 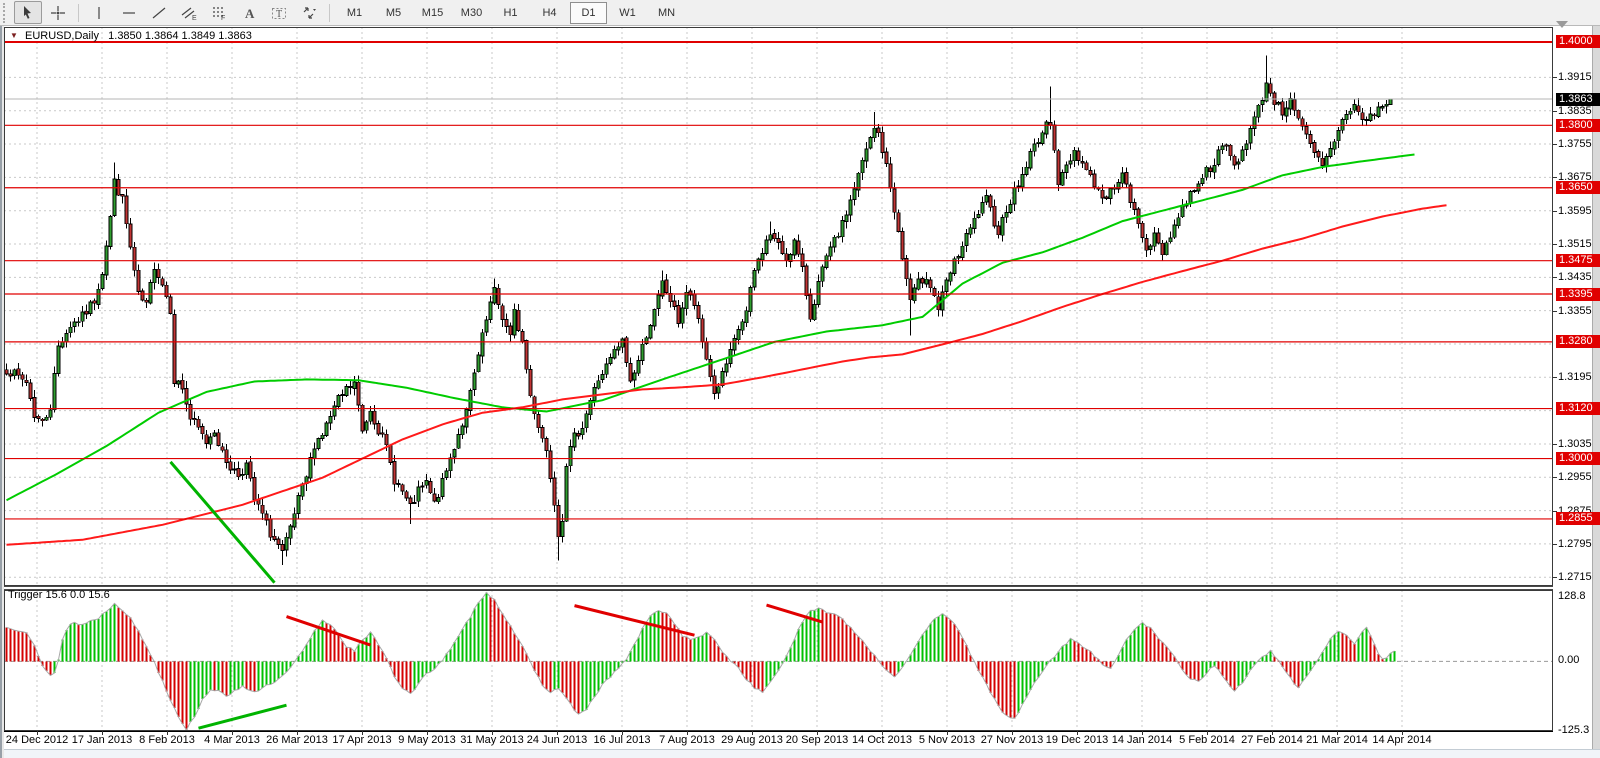 I want to click on price-level-badge: 1.2855, so click(x=1578, y=519).